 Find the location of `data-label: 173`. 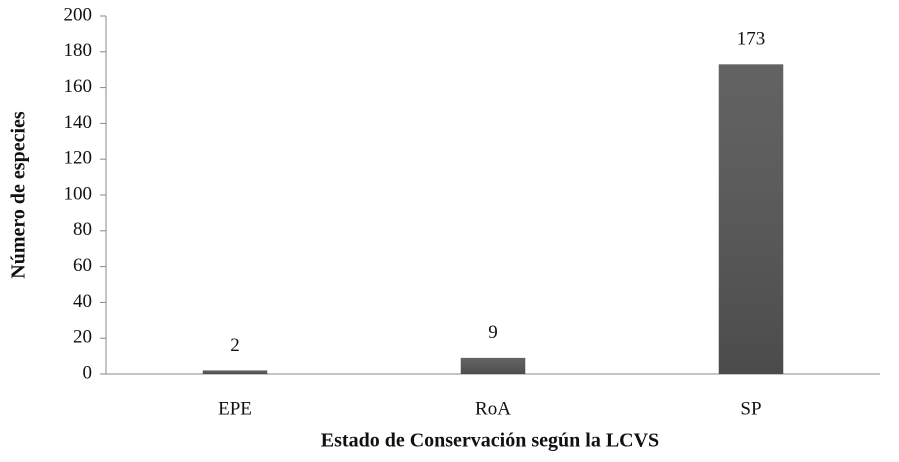

data-label: 173 is located at coordinates (751, 39).